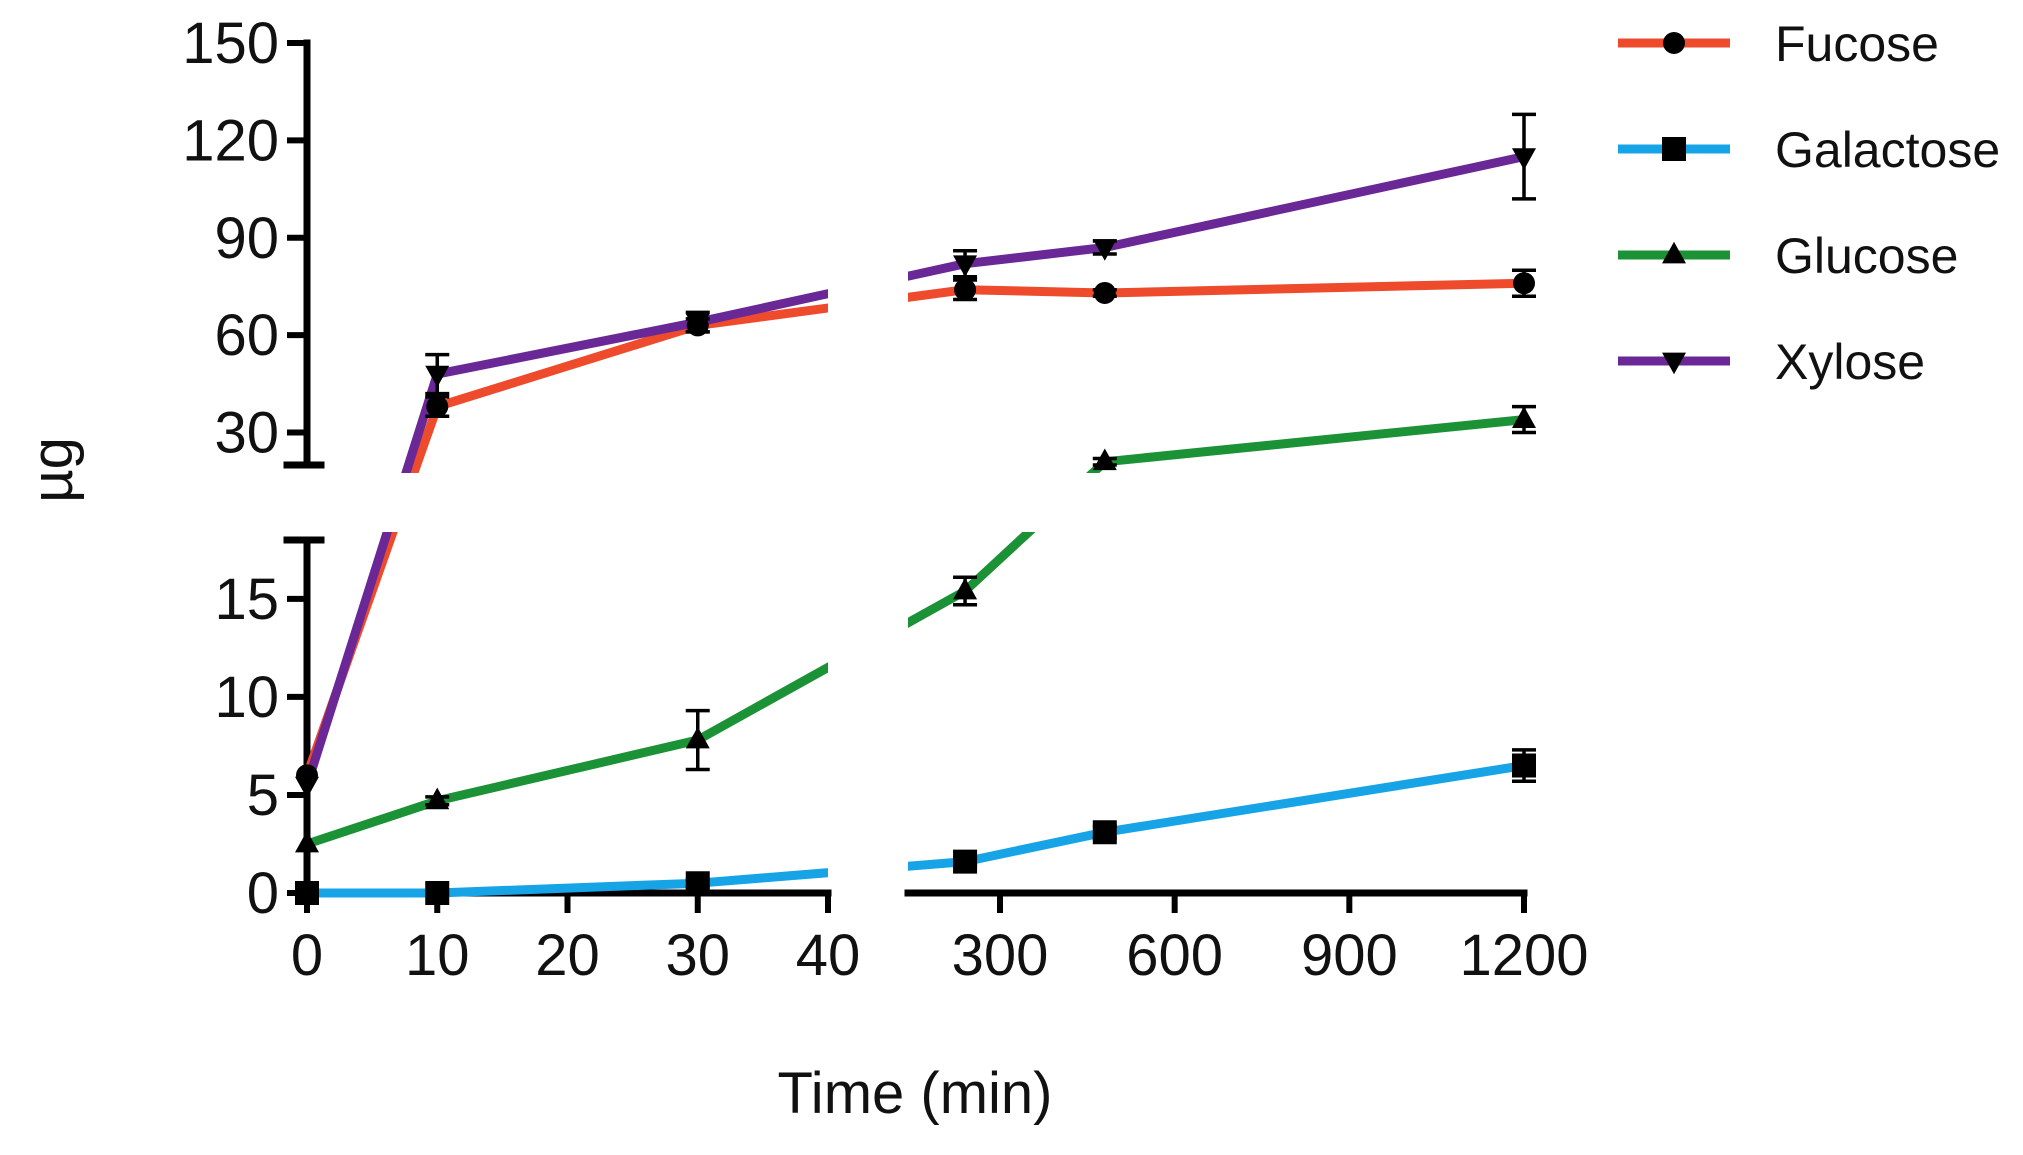  What do you see at coordinates (1809, 203) in the screenshot?
I see `legend: Fucose Galactose Glucose Xylose` at bounding box center [1809, 203].